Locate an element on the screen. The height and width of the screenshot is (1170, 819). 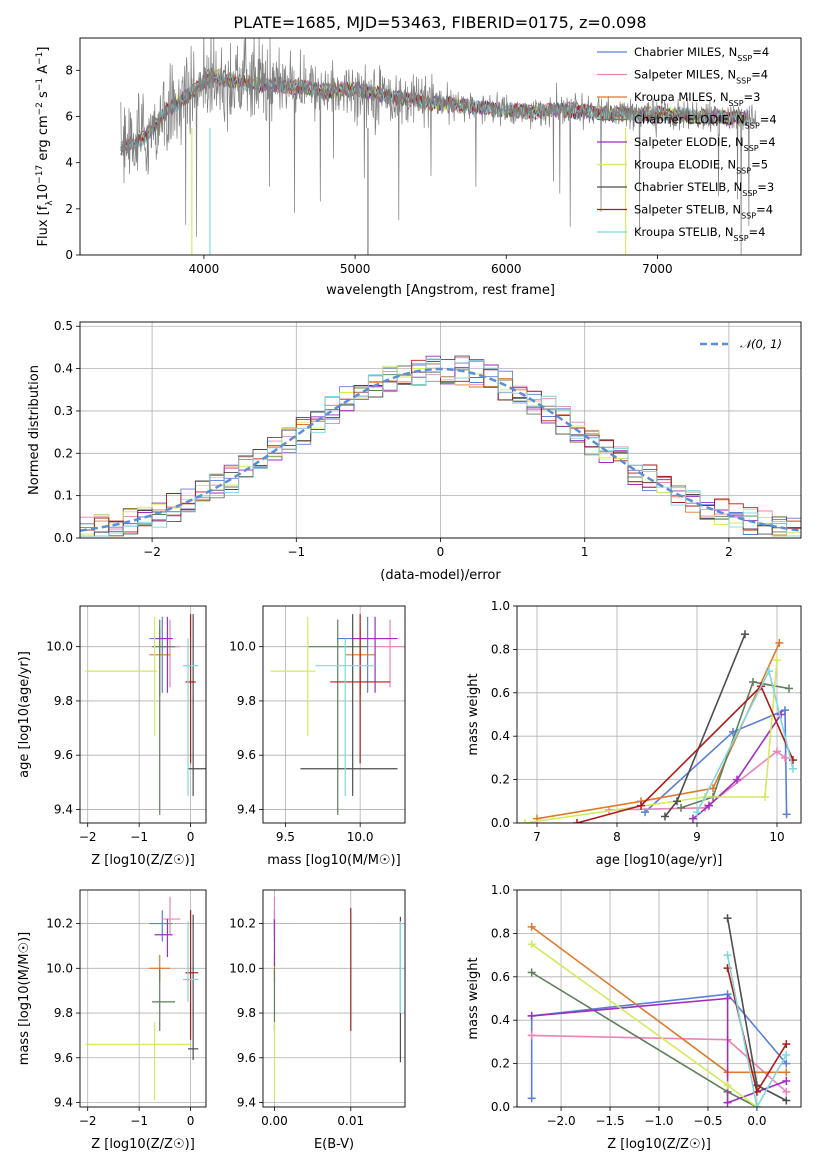
legend-label-name: Kroupa MILES, N is located at coordinates (681, 97).